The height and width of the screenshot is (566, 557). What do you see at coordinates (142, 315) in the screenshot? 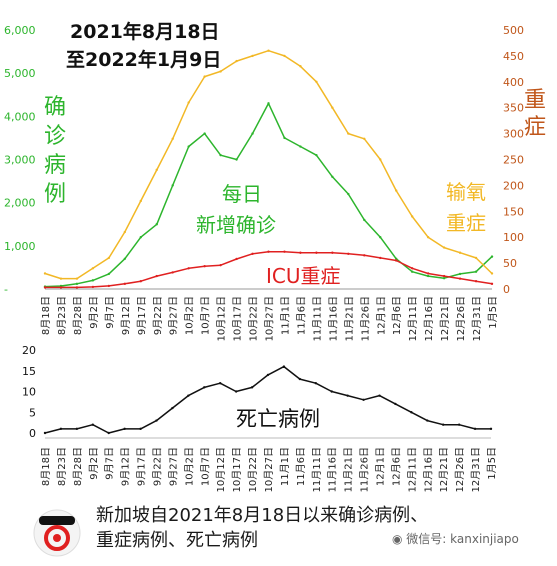
I see `x-tick-label: 9月17日` at bounding box center [142, 315].